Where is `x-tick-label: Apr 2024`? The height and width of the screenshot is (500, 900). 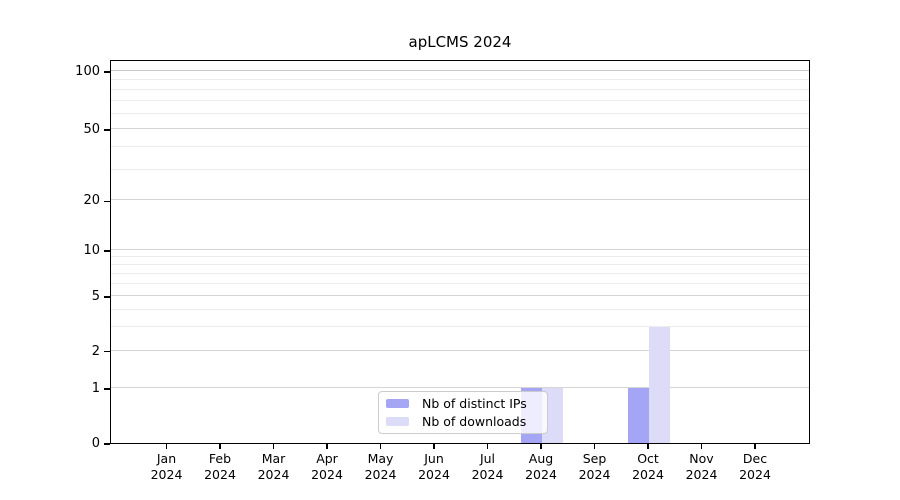
x-tick-label: Apr 2024 is located at coordinates (327, 466).